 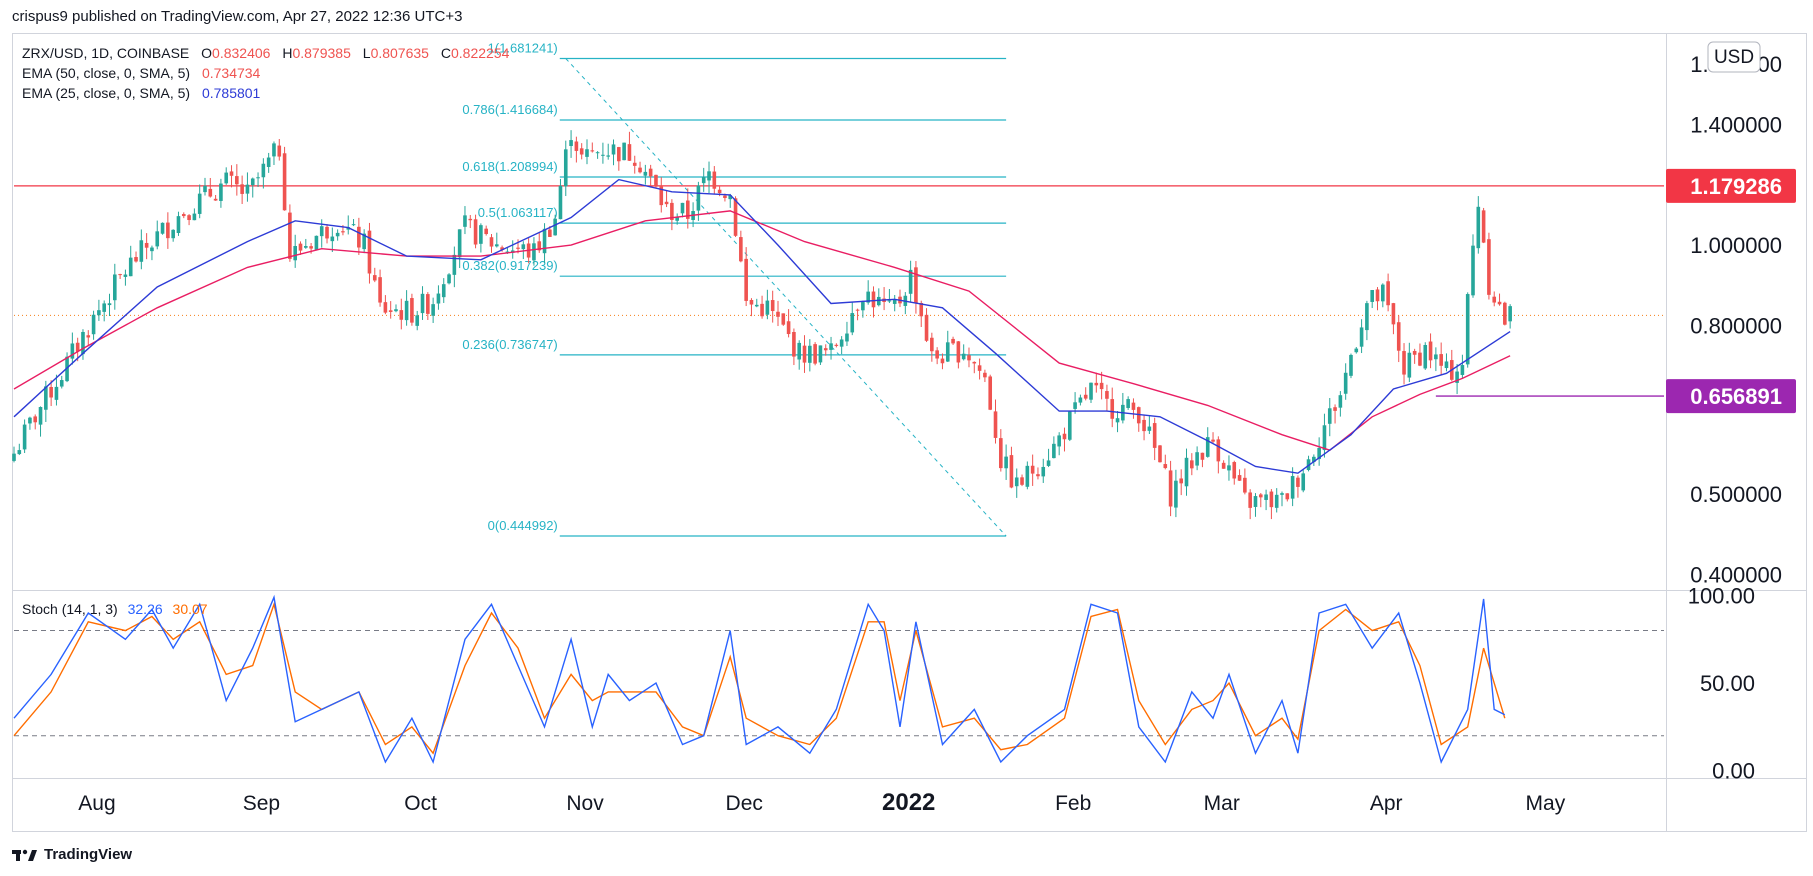 I want to click on key-level-badge-label: 0.656891, so click(x=1736, y=396).